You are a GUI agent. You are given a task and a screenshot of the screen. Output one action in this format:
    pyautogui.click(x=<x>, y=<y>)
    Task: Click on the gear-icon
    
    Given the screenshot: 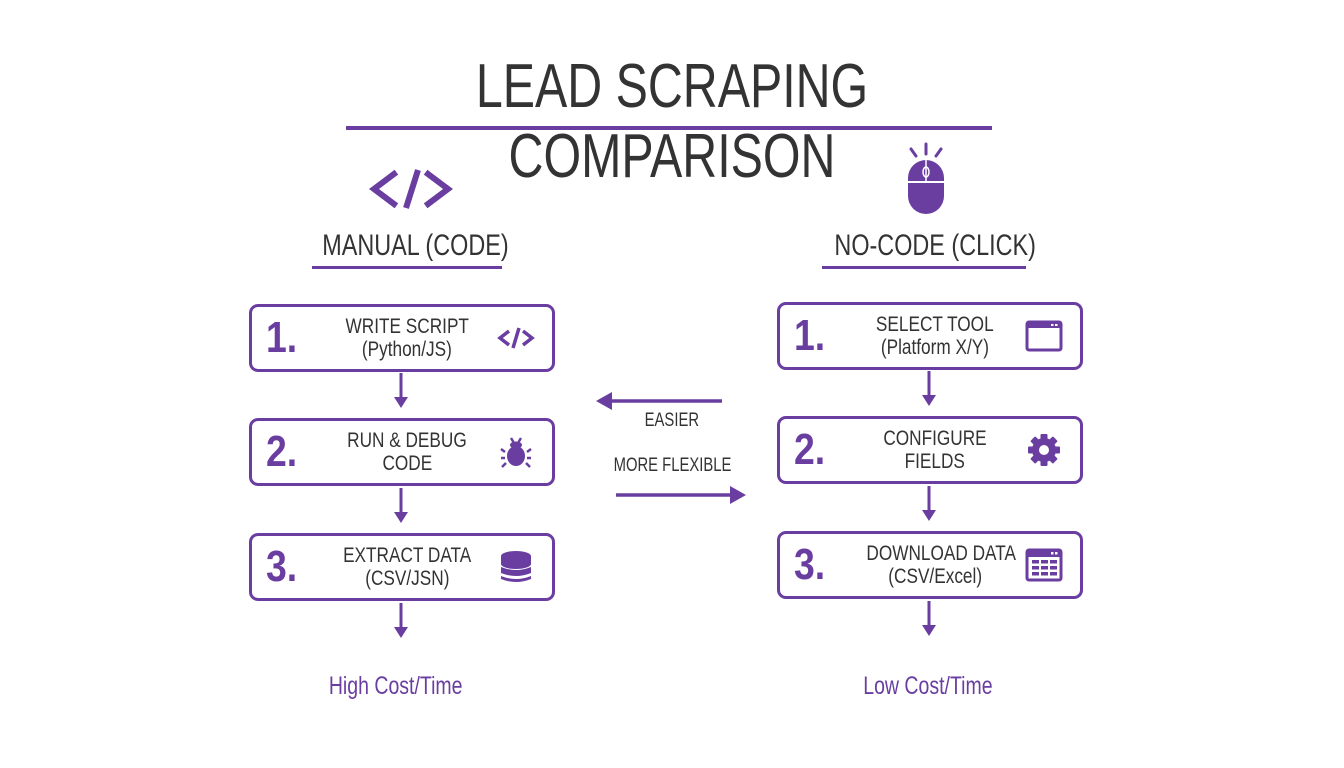 What is the action you would take?
    pyautogui.click(x=1044, y=450)
    